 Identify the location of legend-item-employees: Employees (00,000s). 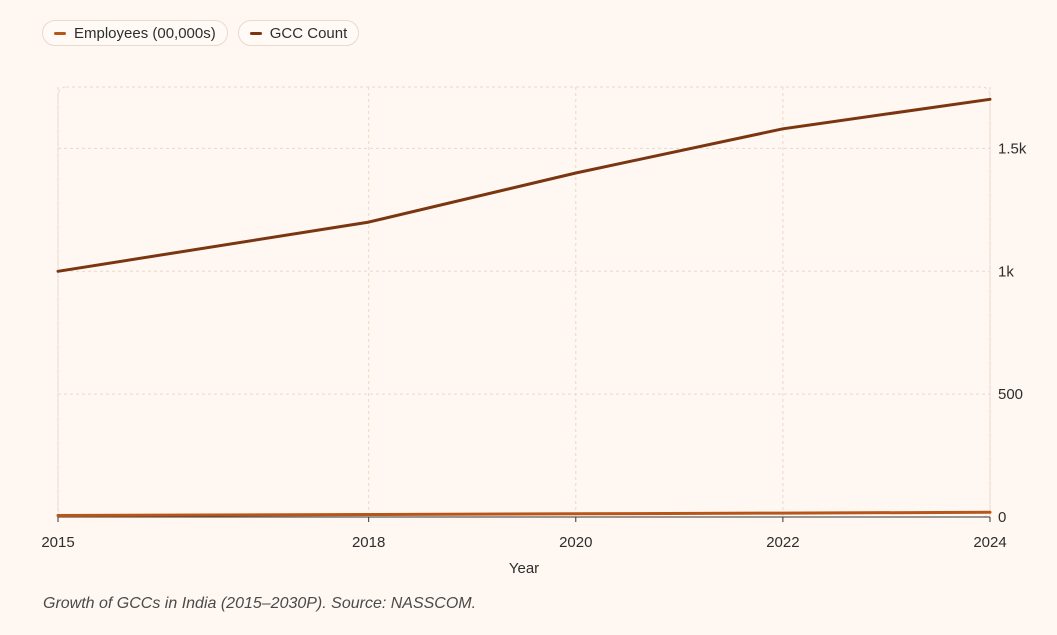
(135, 33).